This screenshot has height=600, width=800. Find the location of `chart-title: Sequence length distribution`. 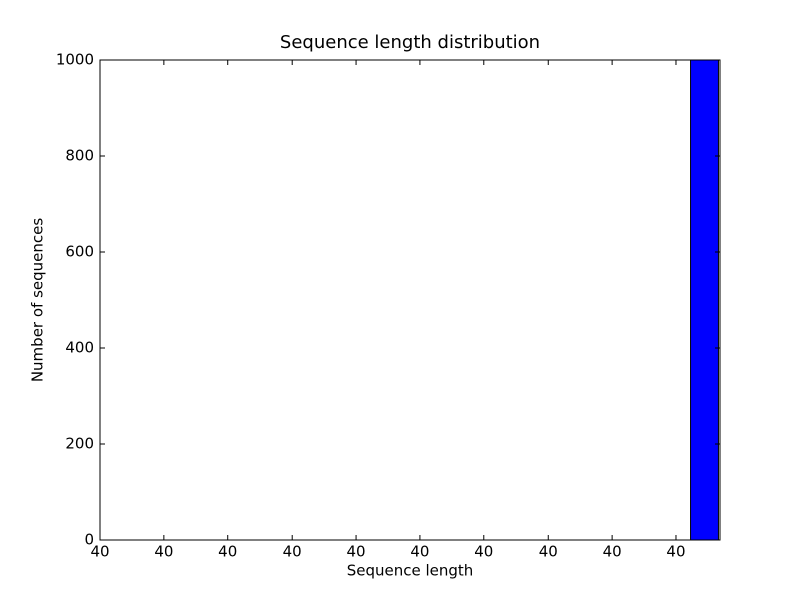

chart-title: Sequence length distribution is located at coordinates (410, 42).